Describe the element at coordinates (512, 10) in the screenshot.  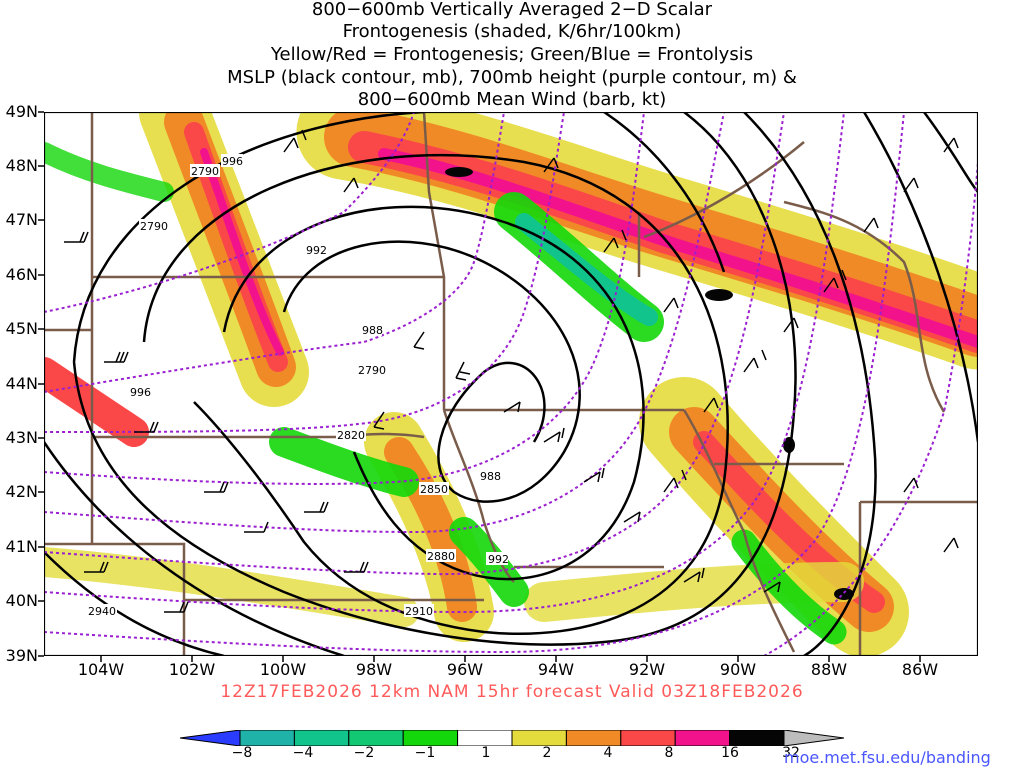
I see `title-line-1: 800−600mb Vertically Averaged 2−D Scalar` at that location.